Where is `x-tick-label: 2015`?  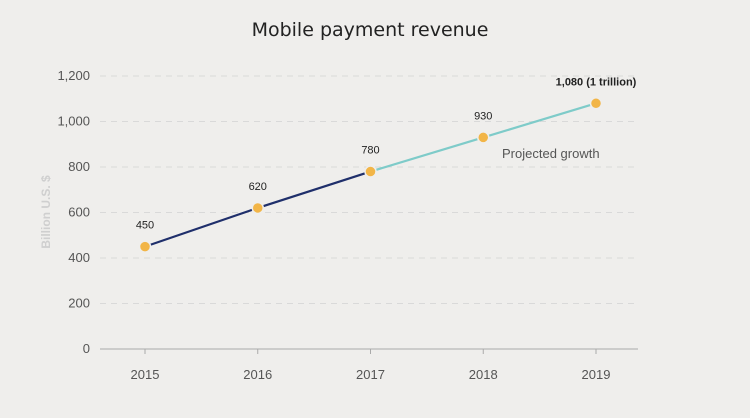
x-tick-label: 2015 is located at coordinates (145, 374).